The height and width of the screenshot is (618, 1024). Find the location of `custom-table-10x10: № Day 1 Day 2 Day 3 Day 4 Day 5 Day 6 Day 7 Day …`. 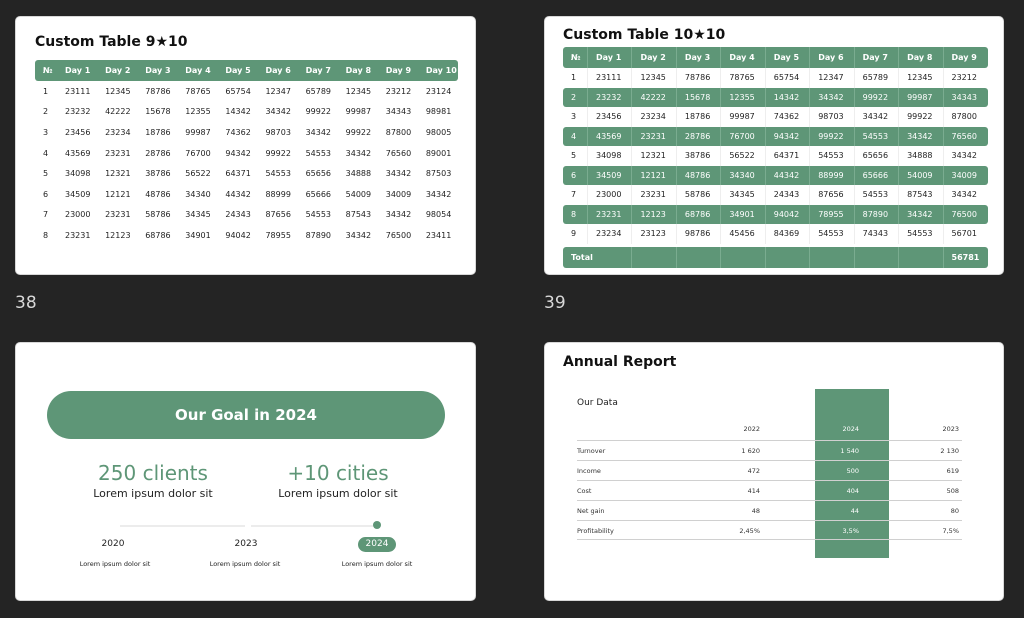

custom-table-10x10: № Day 1 Day 2 Day 3 Day 4 Day 5 Day 6 Day 7 Day … is located at coordinates (775, 157).